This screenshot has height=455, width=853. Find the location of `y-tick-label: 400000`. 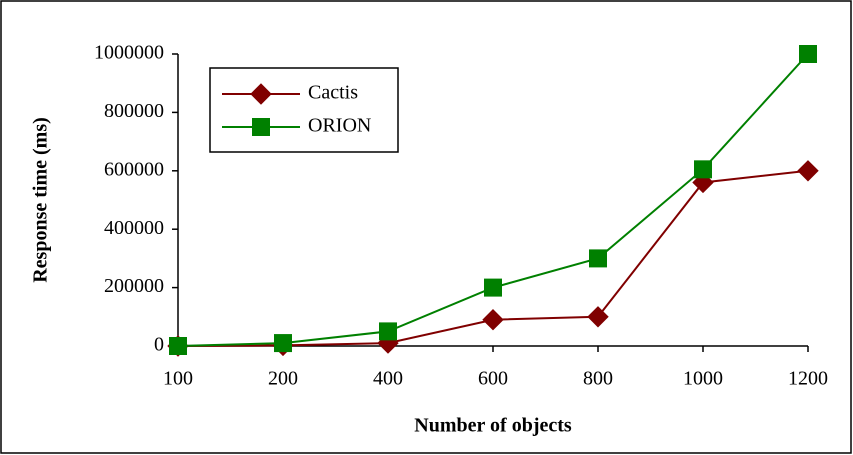

y-tick-label: 400000 is located at coordinates (134, 228).